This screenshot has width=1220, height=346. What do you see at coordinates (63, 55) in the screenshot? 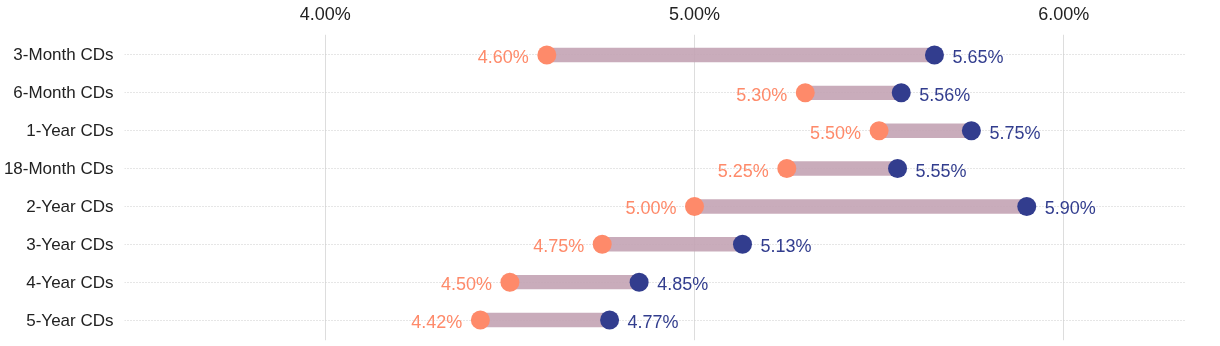
I see `y-tick-label: 3-Month CDs` at bounding box center [63, 55].